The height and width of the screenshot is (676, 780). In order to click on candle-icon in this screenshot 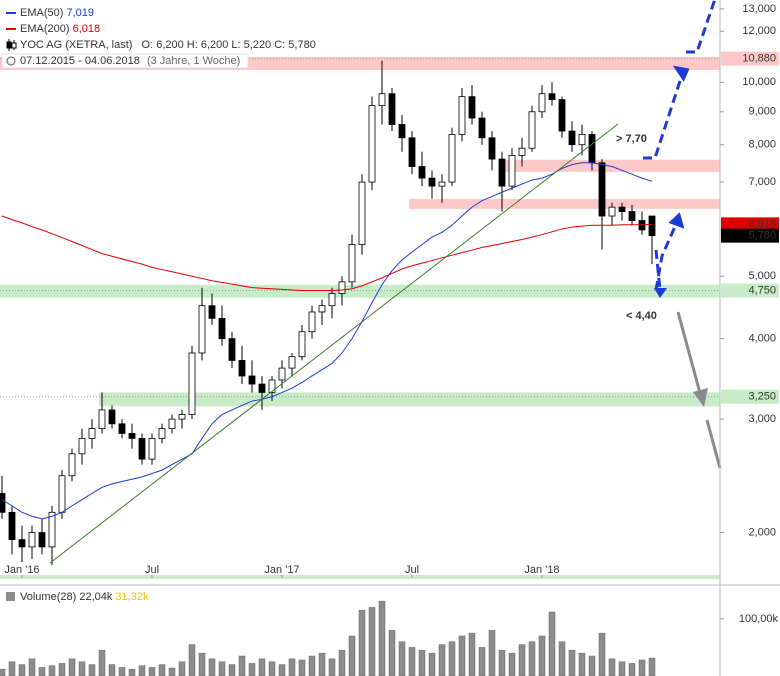, I will do `click(11, 45)`.